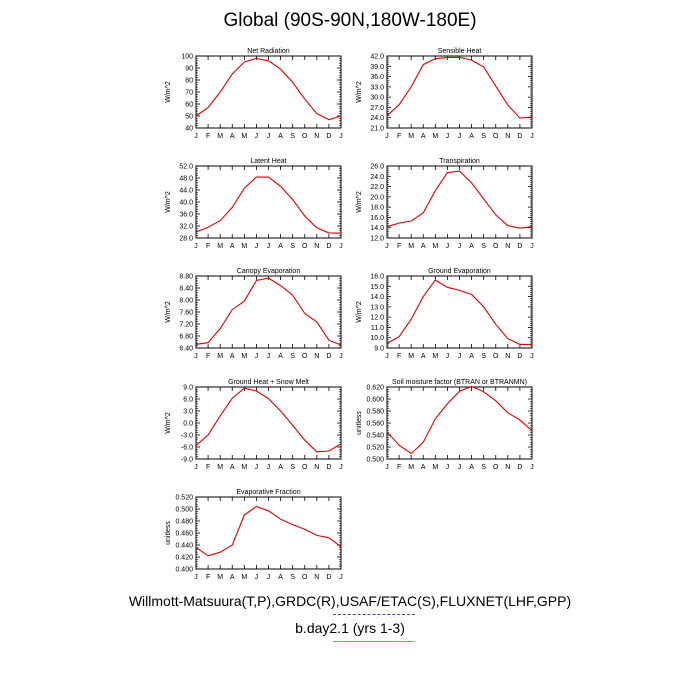 Image resolution: width=700 pixels, height=700 pixels. I want to click on y-tick-label: 22.0, so click(377, 187).